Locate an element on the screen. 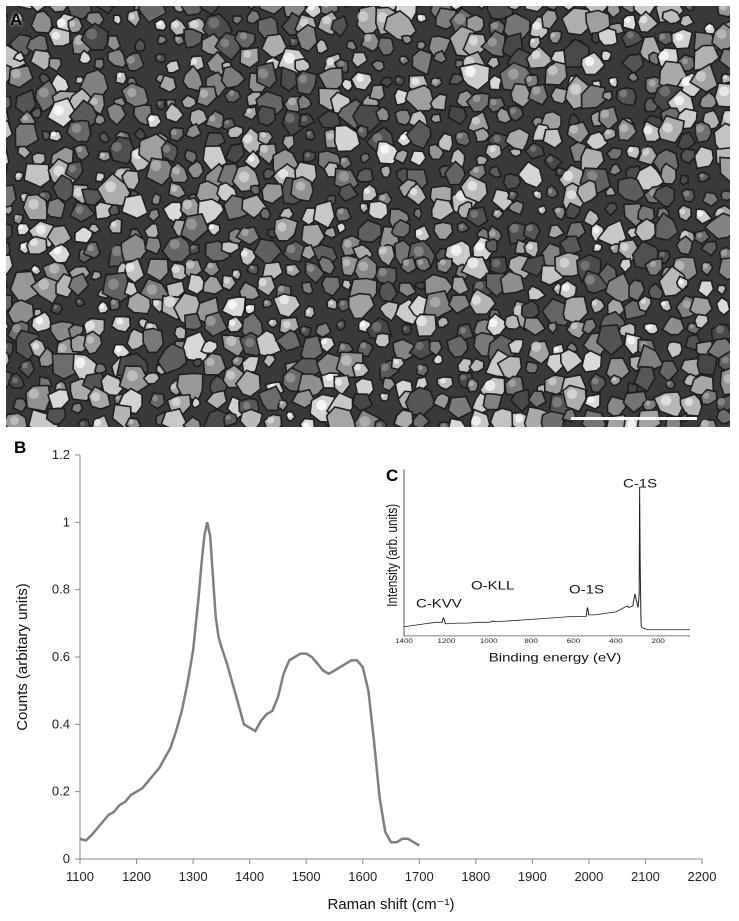 Image resolution: width=739 pixels, height=921 pixels. raman-x-tick-label: 1600 is located at coordinates (362, 876).